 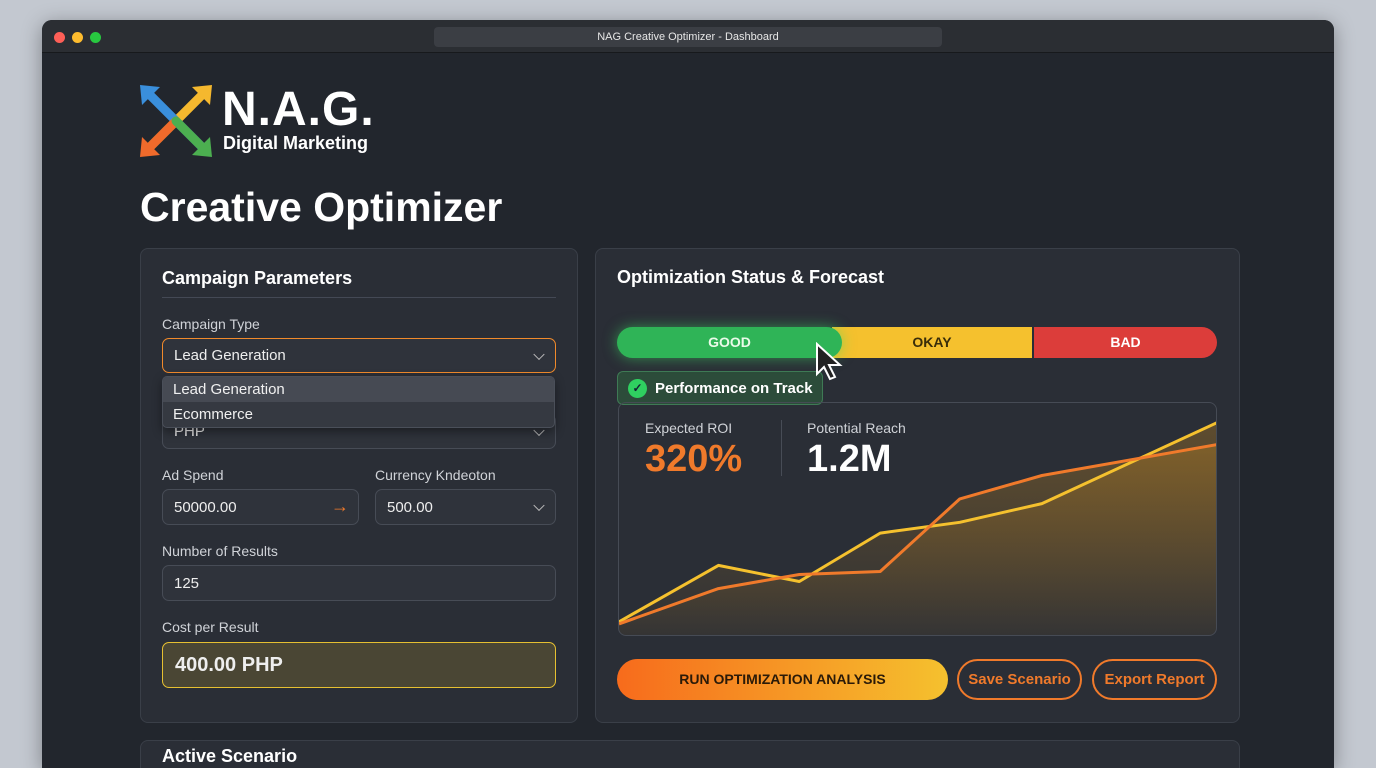 I want to click on mouse-cursor-icon, so click(x=829, y=361).